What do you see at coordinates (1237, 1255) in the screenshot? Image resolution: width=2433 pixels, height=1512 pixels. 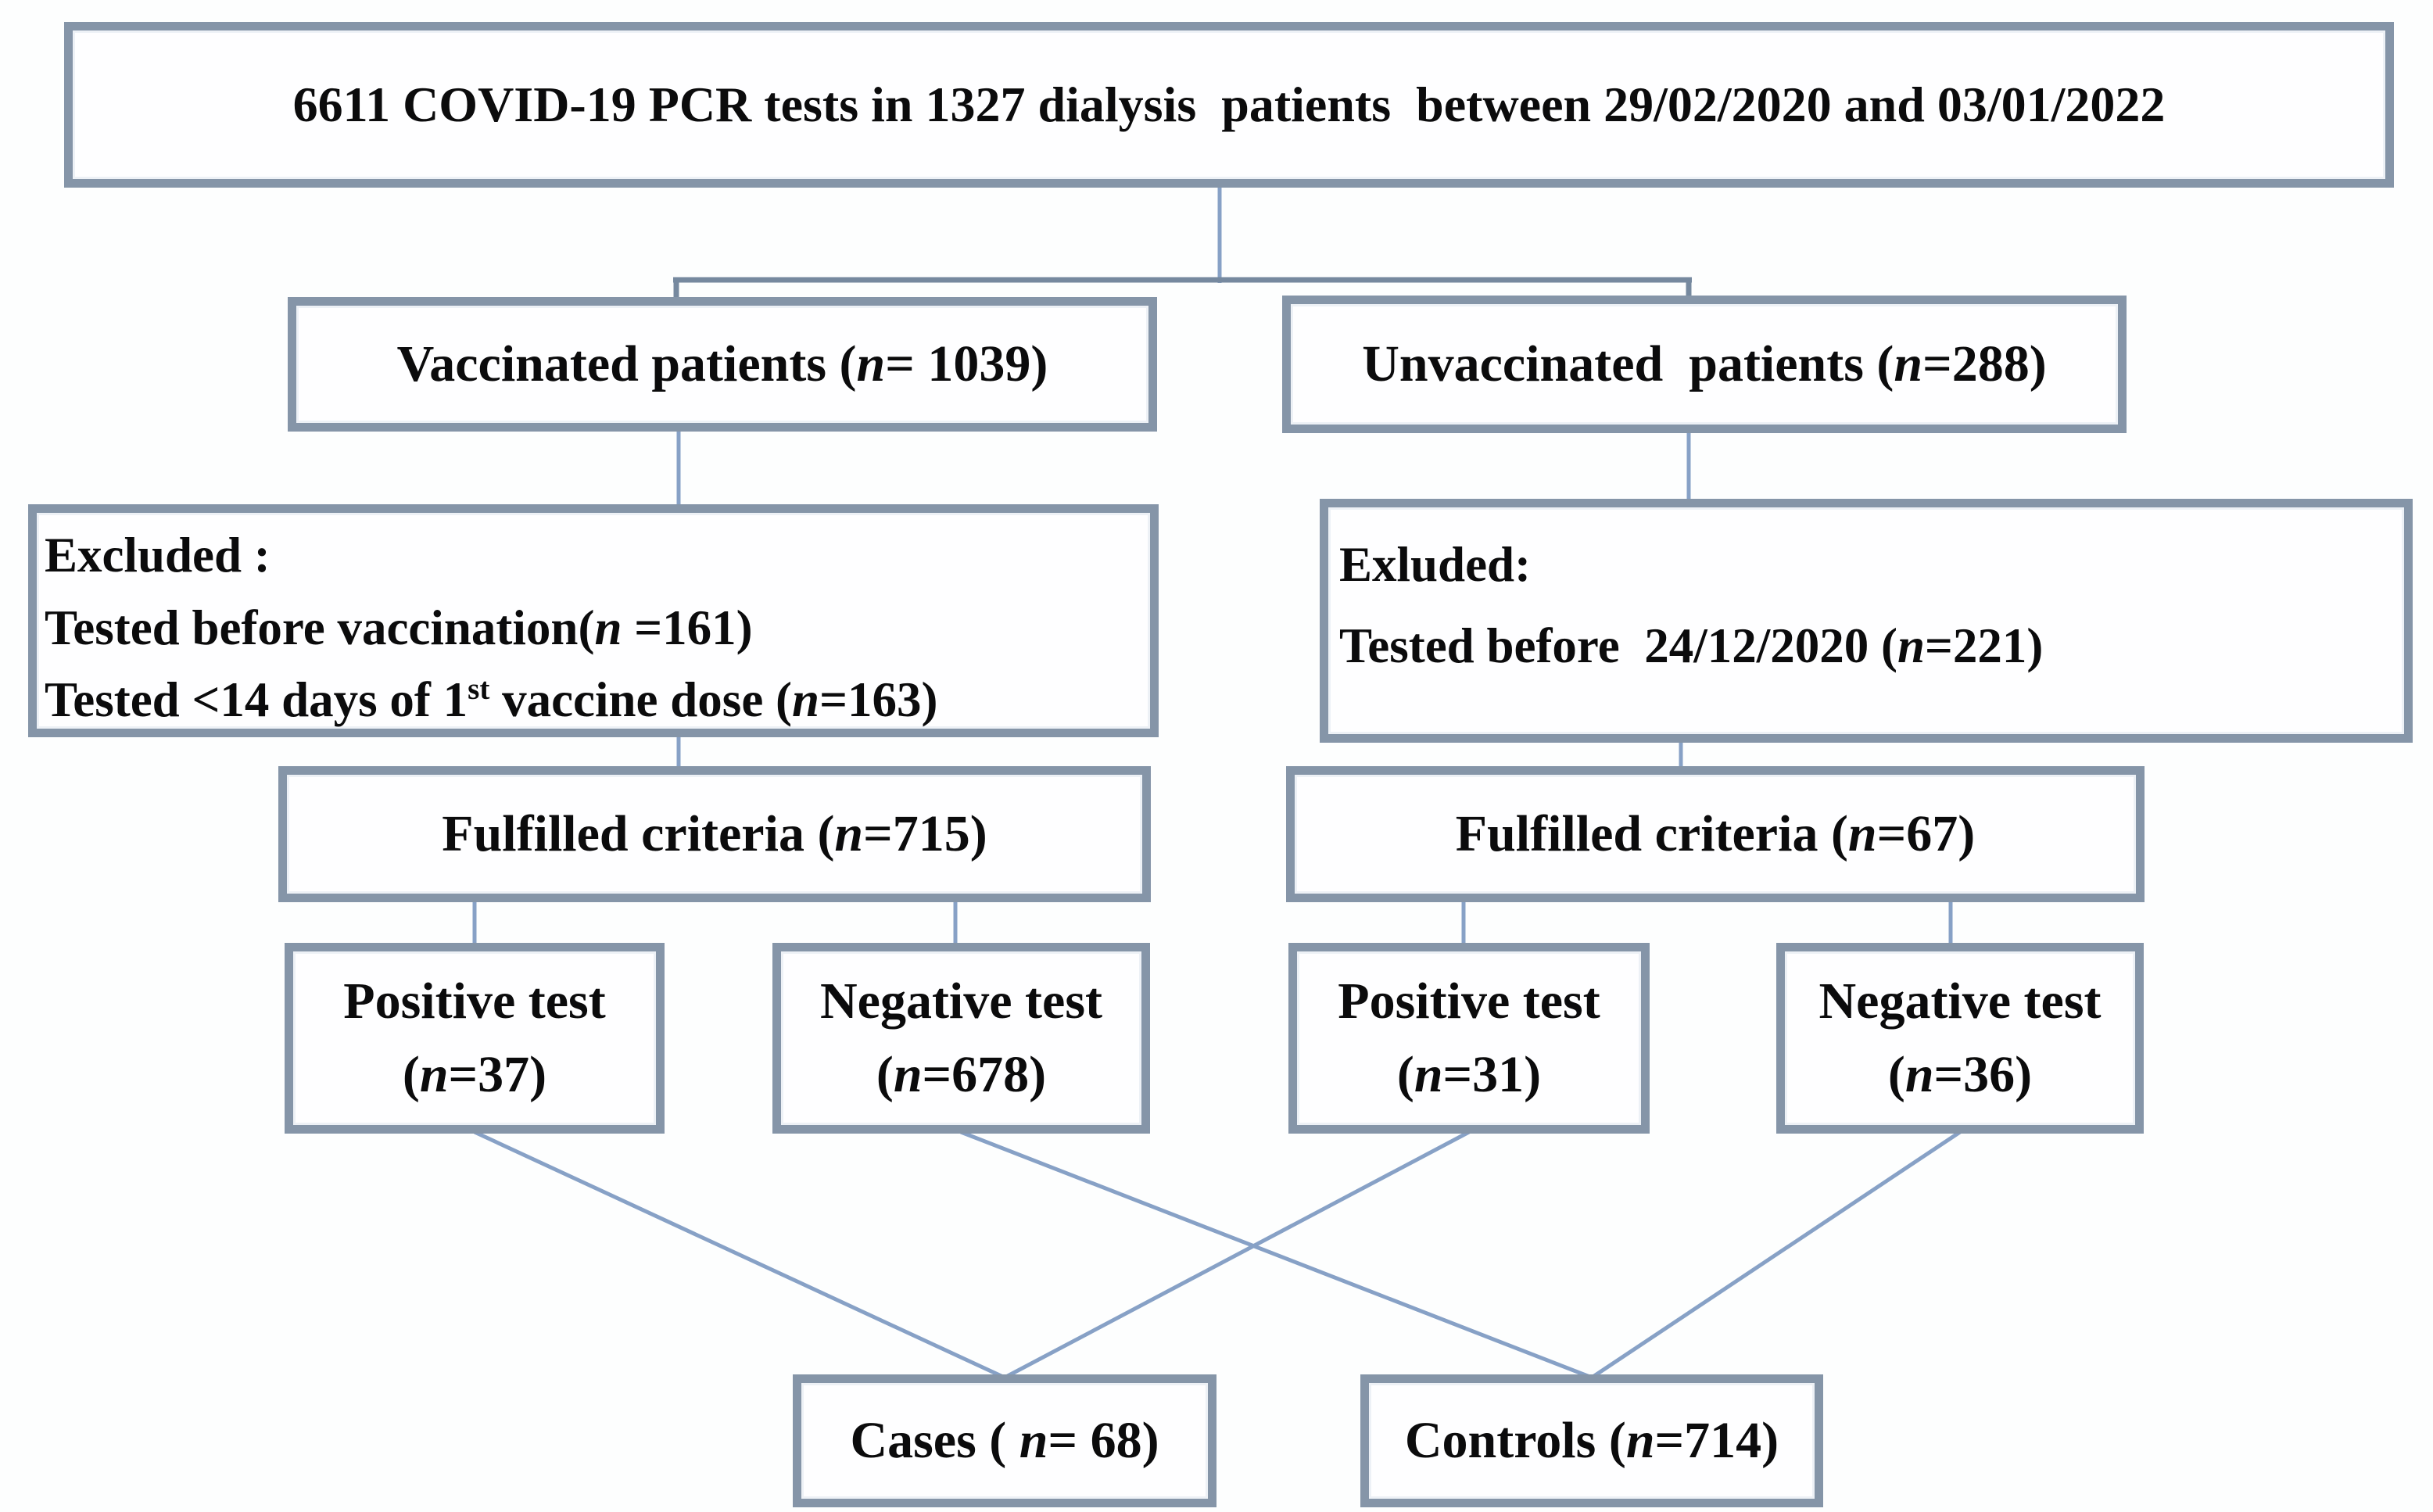 I see `line-positive-u-to-cases` at bounding box center [1237, 1255].